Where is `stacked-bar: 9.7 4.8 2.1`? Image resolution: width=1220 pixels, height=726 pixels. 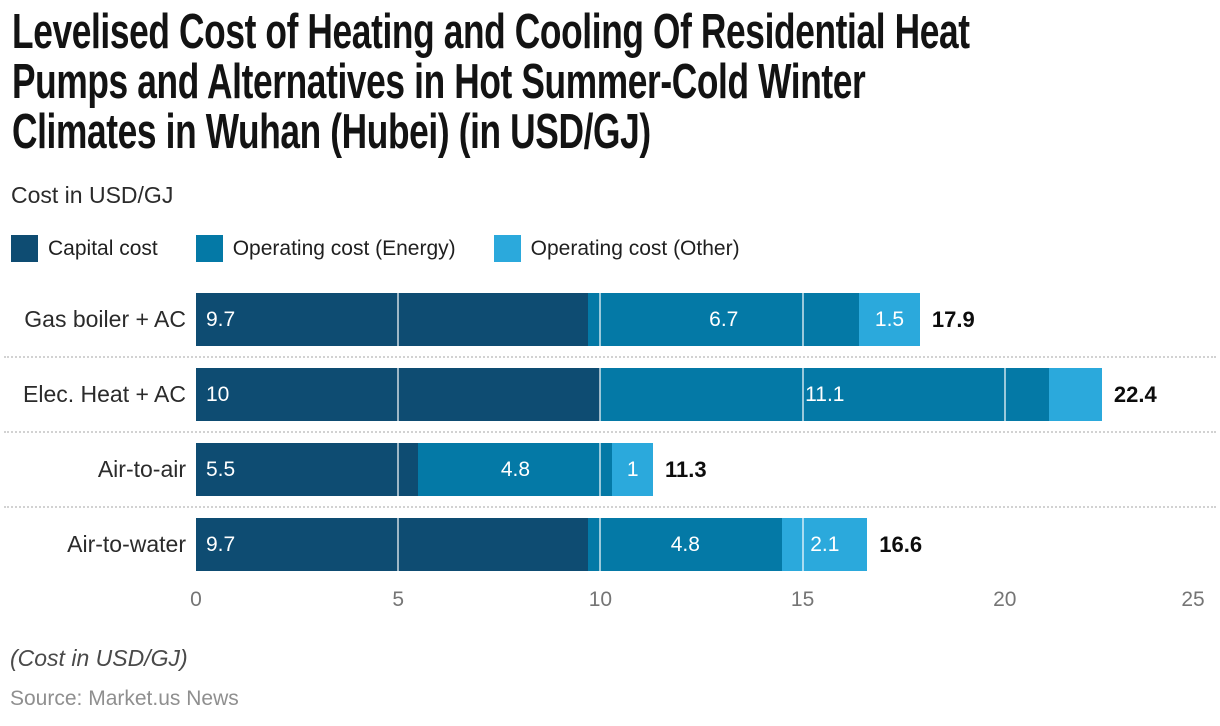
stacked-bar: 9.7 4.8 2.1 is located at coordinates (532, 544).